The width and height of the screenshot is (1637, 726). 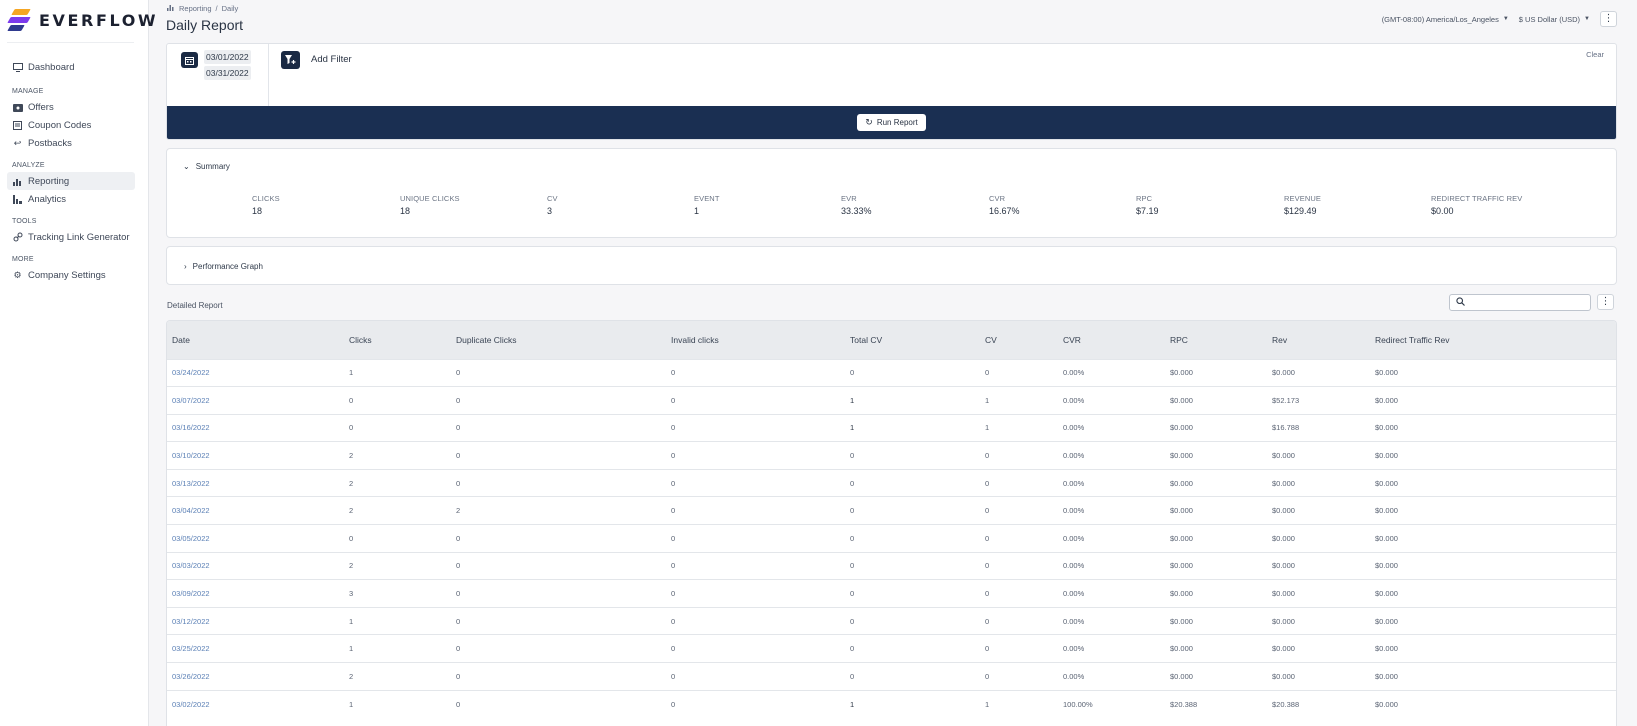 I want to click on metric-label: CLICKS, so click(x=266, y=198).